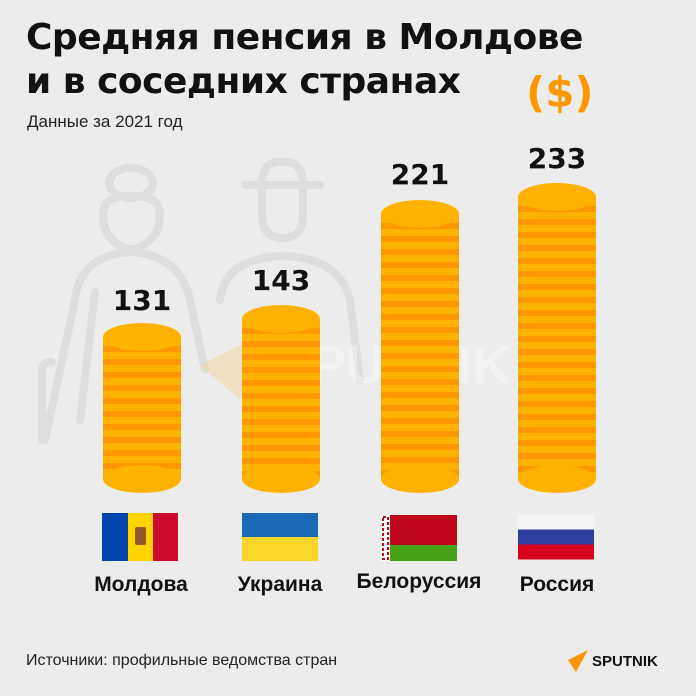  I want to click on coin-stack-belarus, so click(420, 346).